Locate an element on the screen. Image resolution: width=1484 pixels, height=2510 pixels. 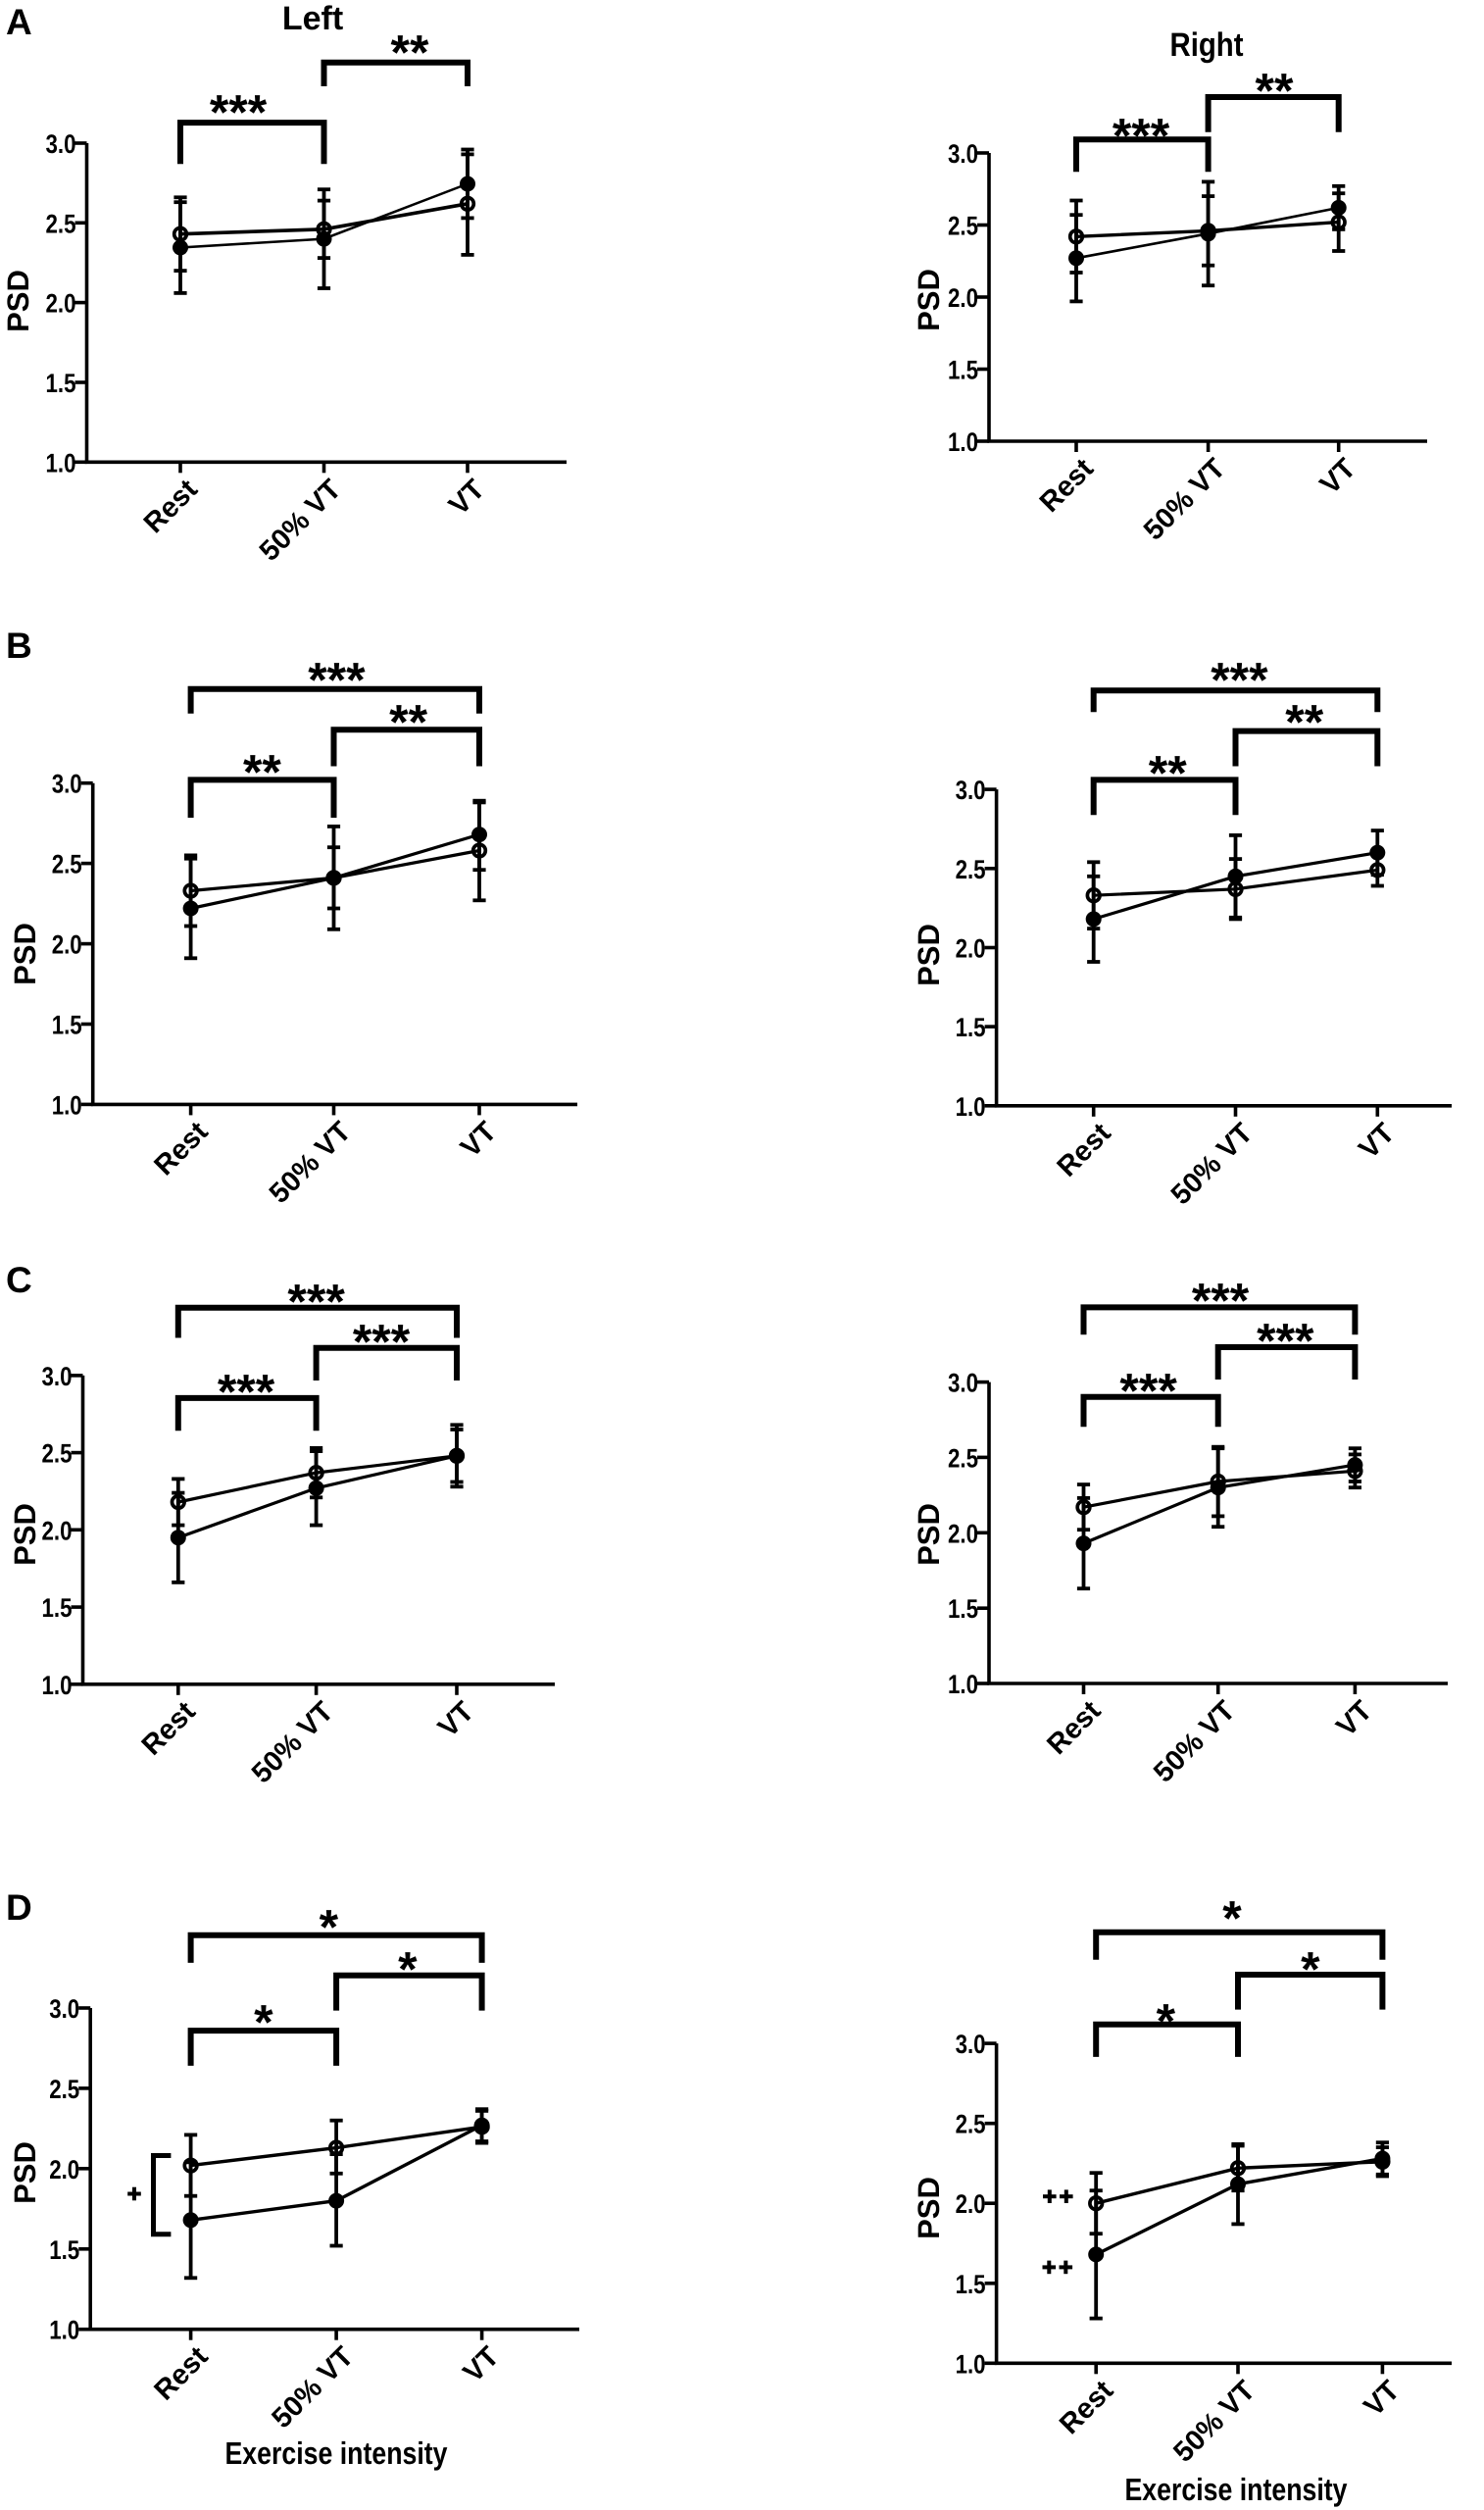
svg-text: Right is located at coordinates (1207, 45).